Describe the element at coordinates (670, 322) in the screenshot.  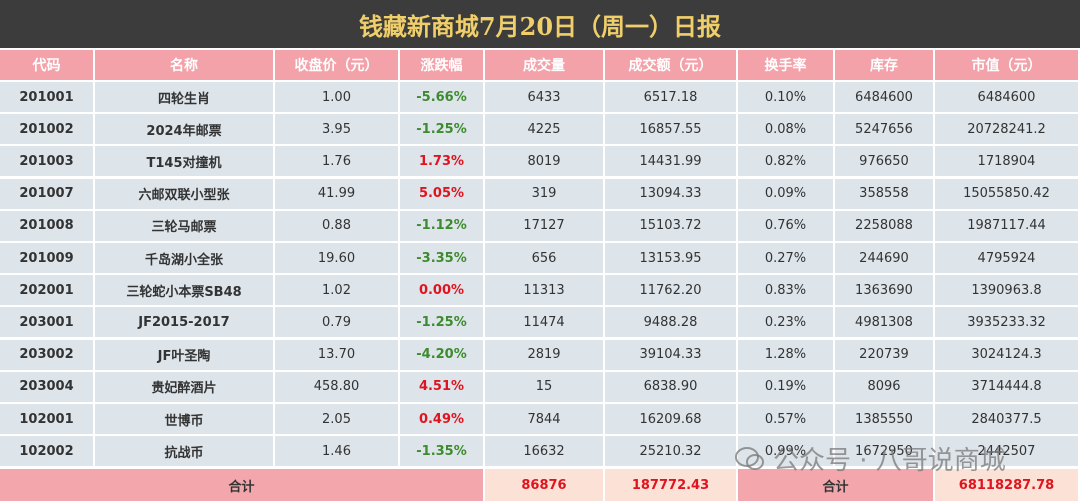
I see `table-cell: 9488.28` at that location.